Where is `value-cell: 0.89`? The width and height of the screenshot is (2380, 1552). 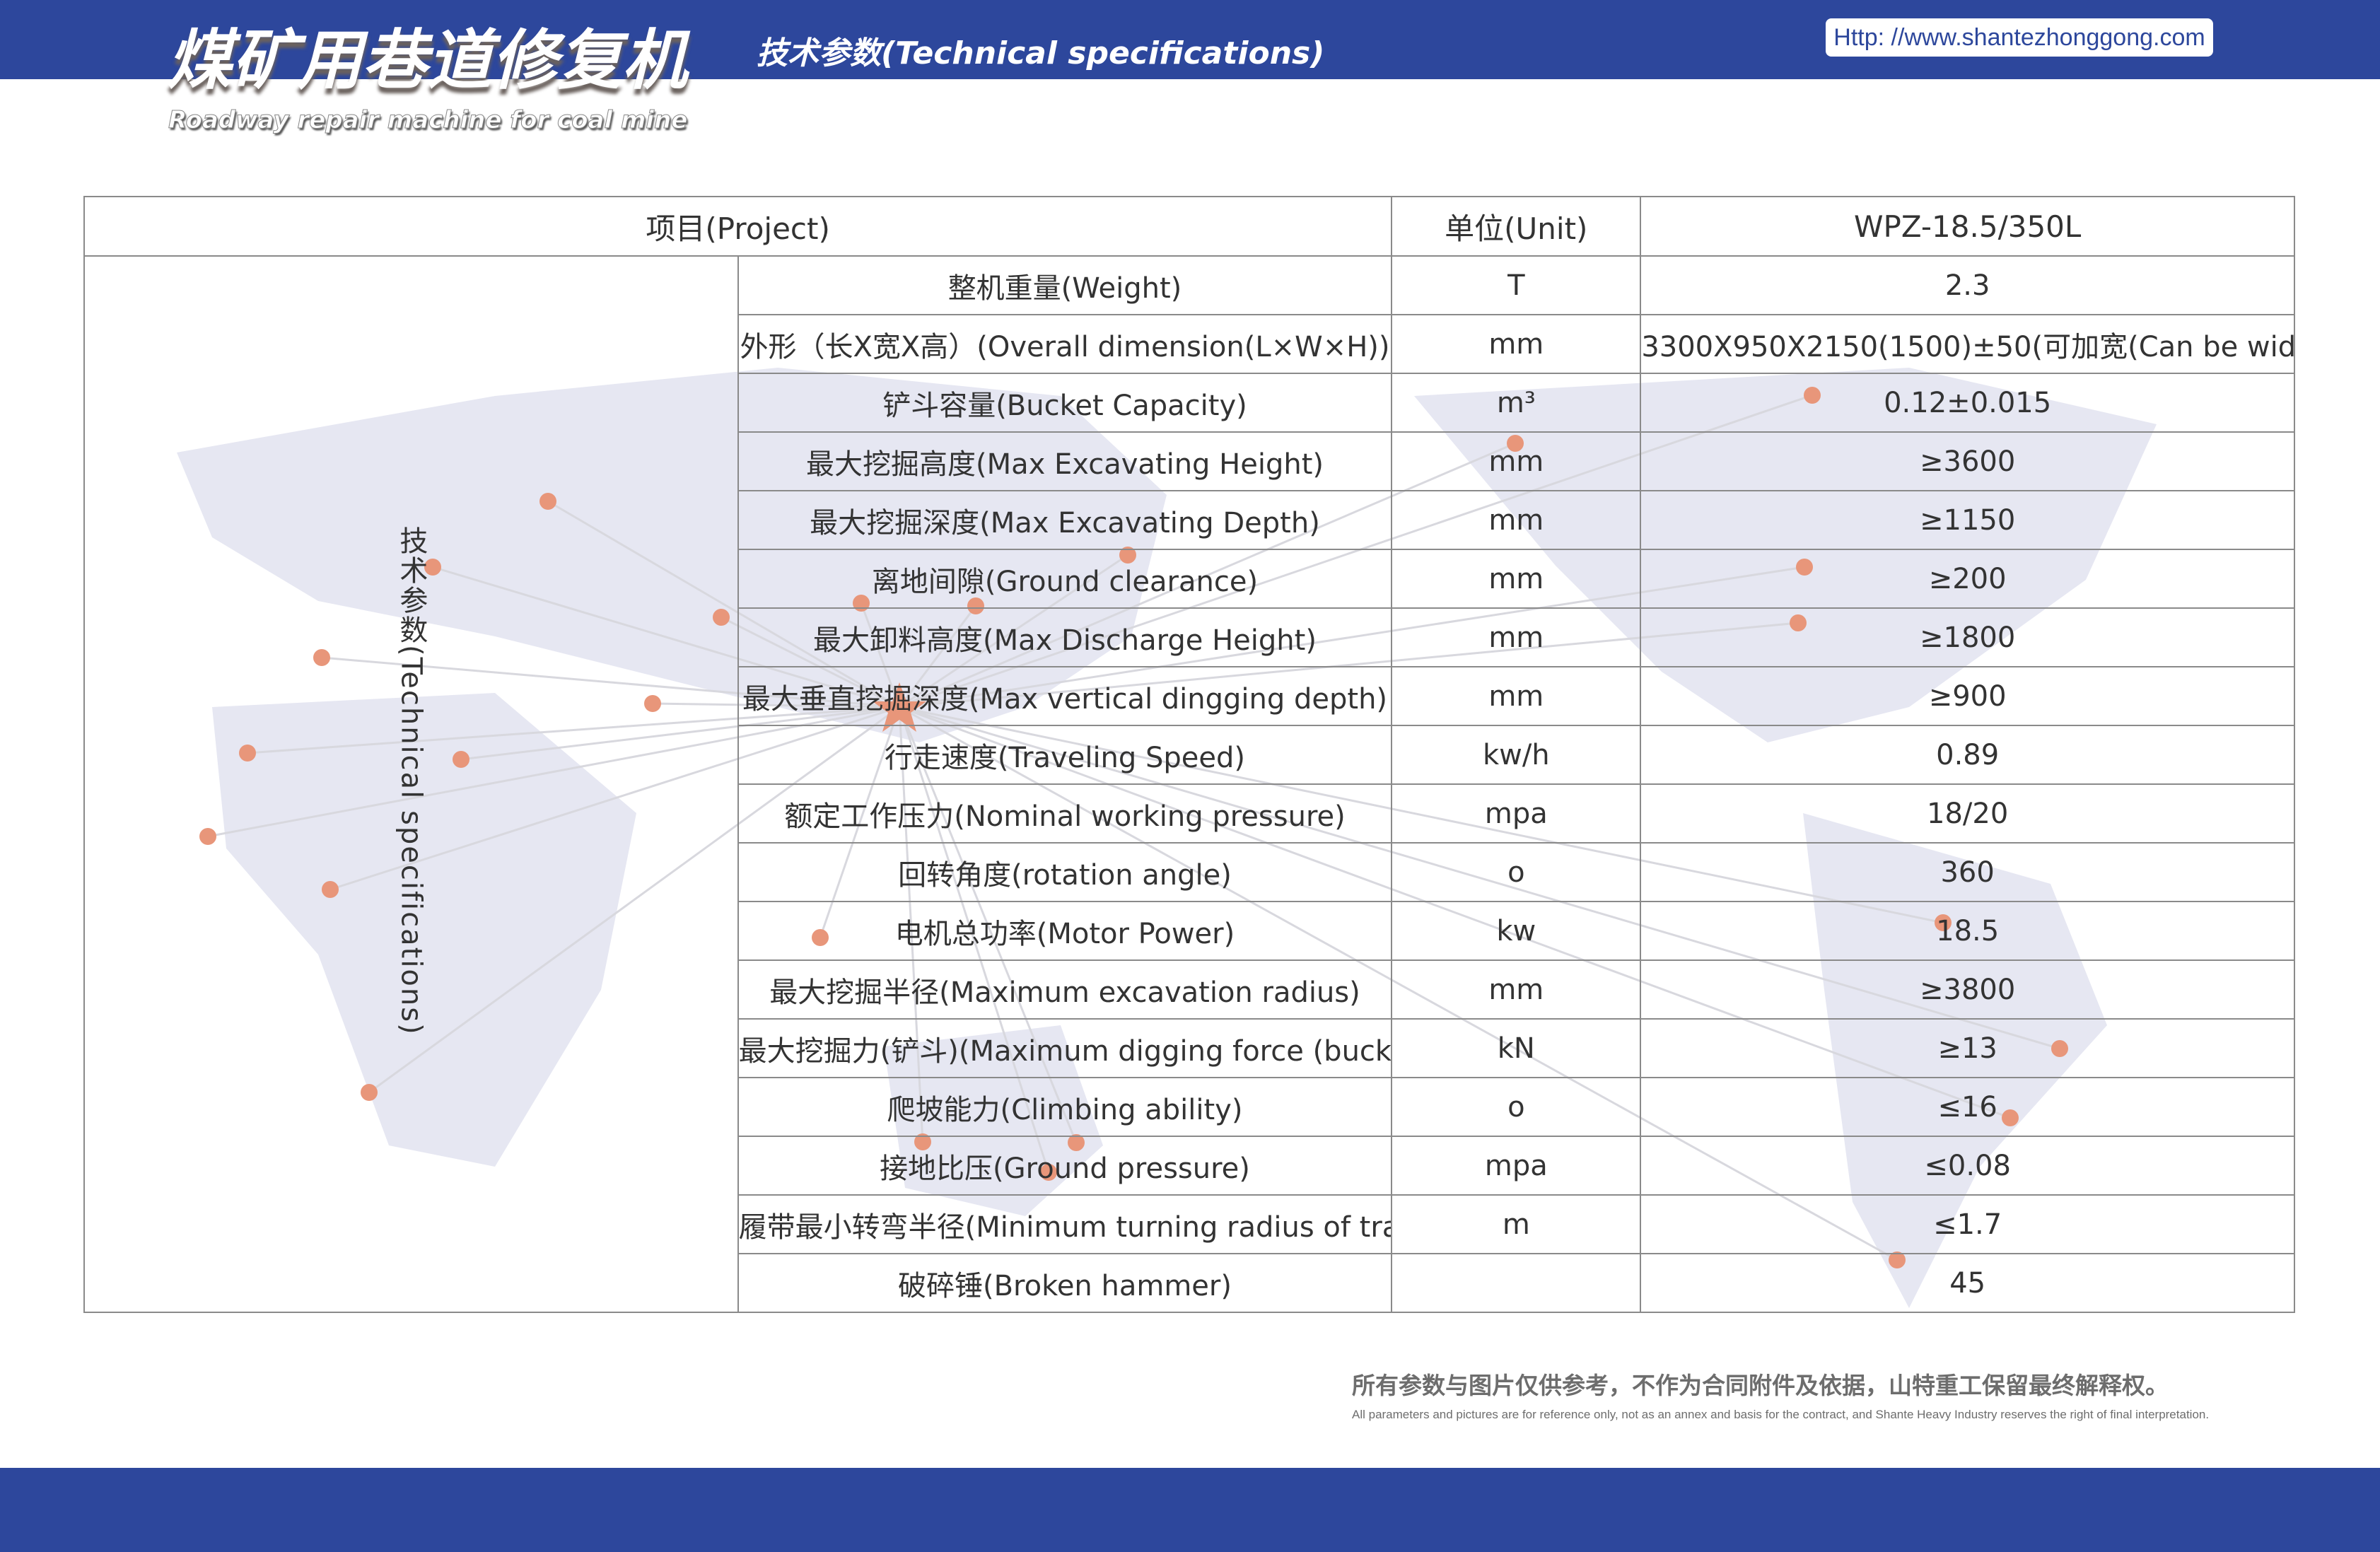 value-cell: 0.89 is located at coordinates (1968, 755).